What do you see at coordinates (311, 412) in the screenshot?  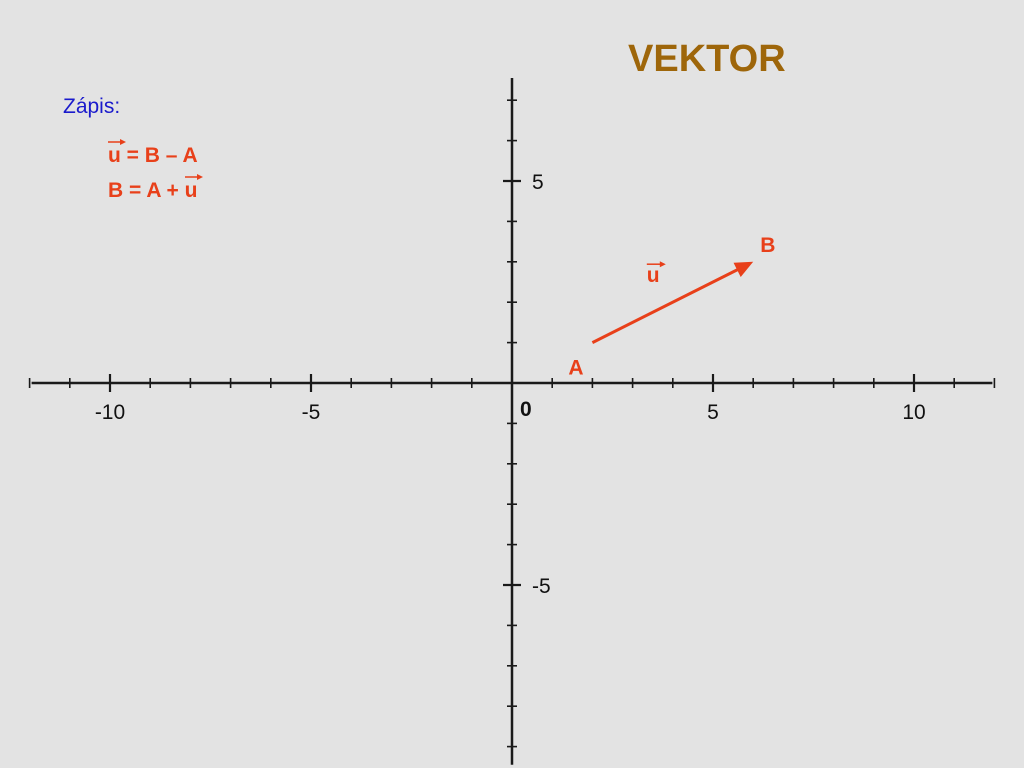 I see `x-tick-label: -5` at bounding box center [311, 412].